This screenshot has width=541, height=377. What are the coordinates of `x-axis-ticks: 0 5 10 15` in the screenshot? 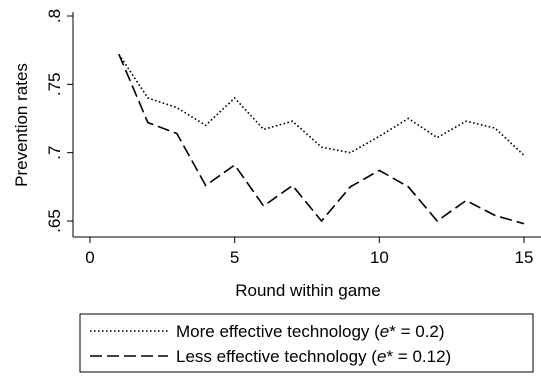 It's located at (309, 252).